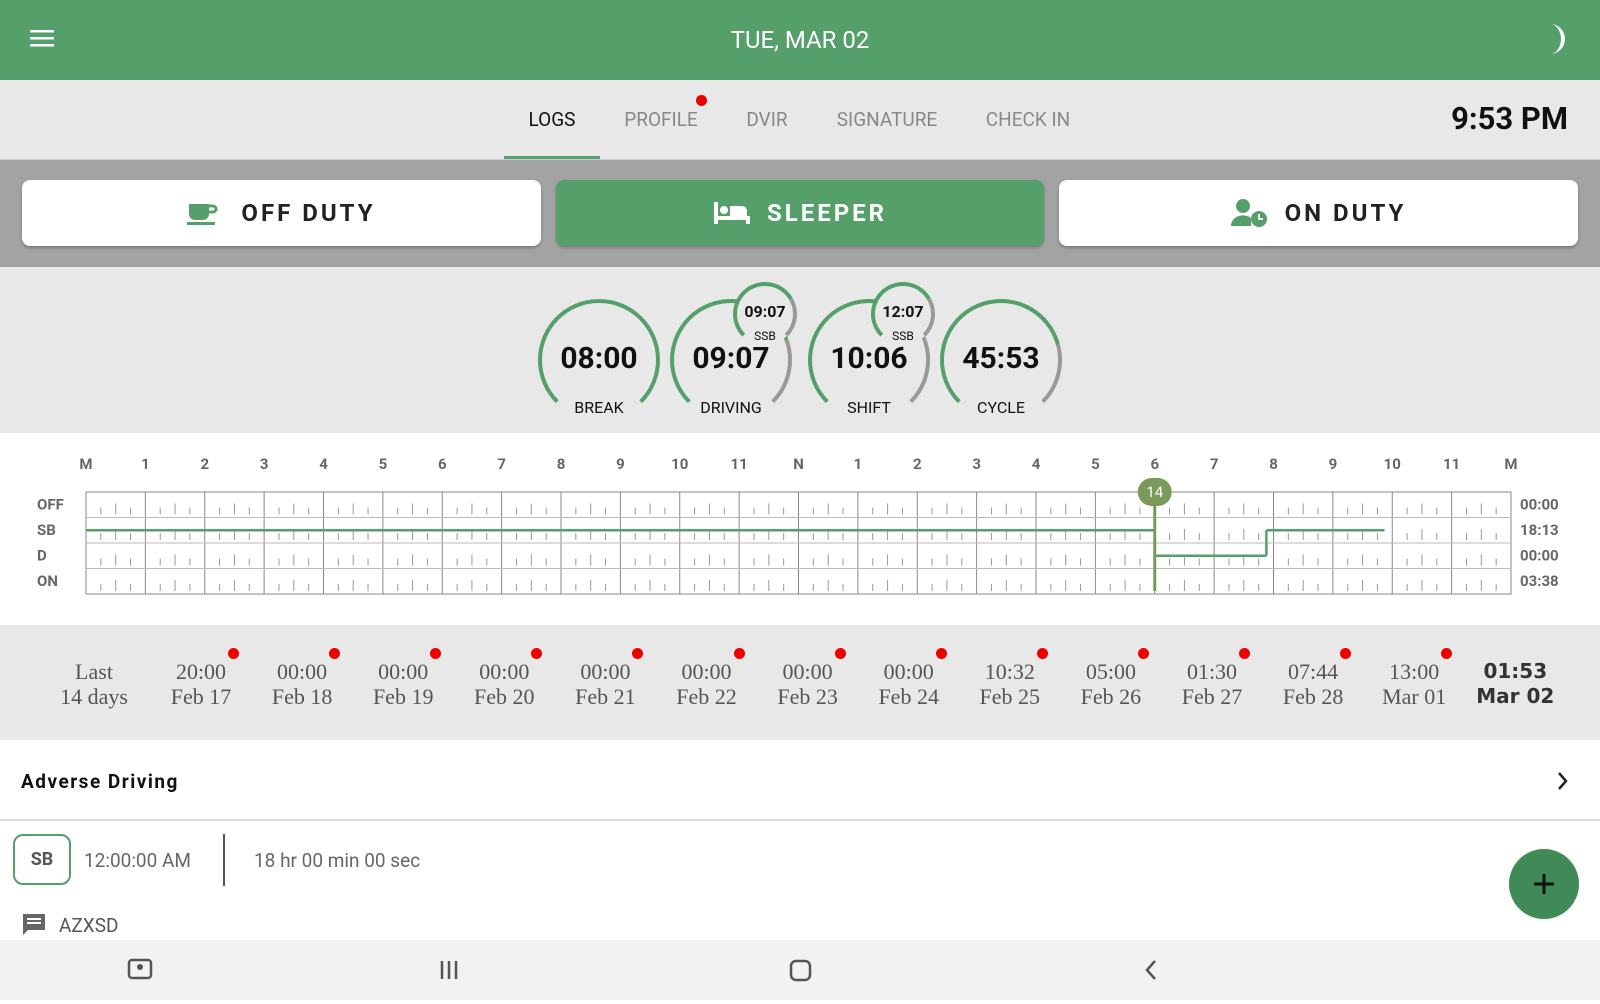 The height and width of the screenshot is (1004, 1600). Describe the element at coordinates (403, 696) in the screenshot. I see `day-date: Feb 19` at that location.